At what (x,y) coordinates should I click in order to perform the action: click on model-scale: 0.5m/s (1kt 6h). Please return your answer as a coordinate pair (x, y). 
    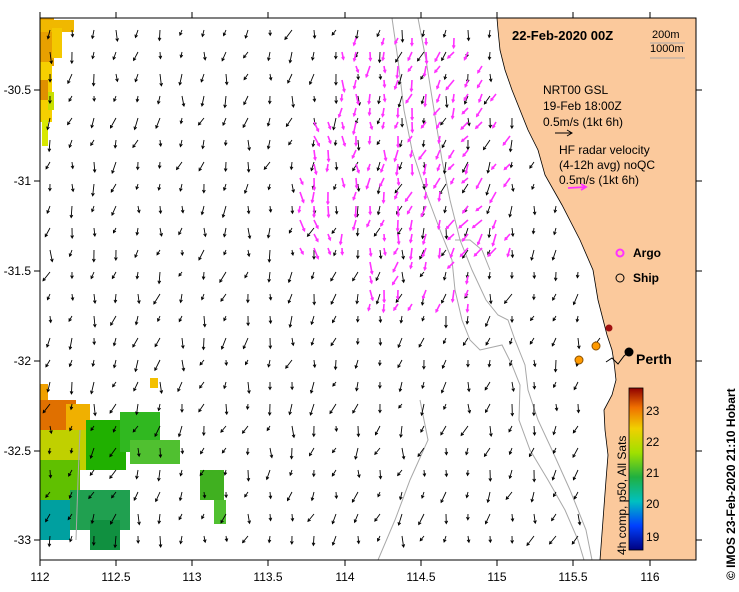
    Looking at the image, I should click on (583, 122).